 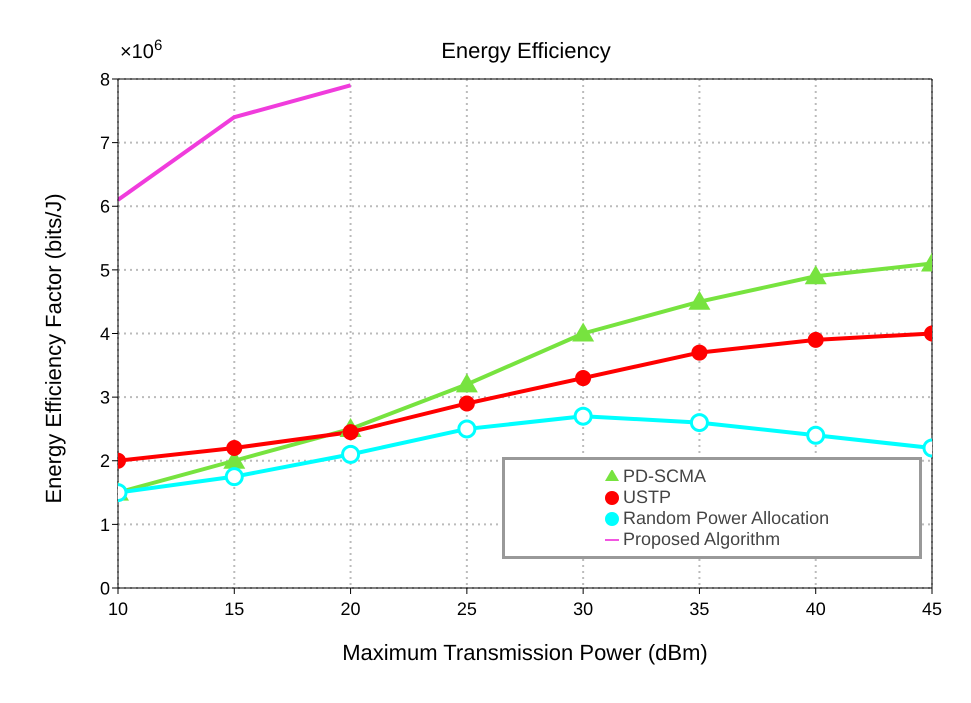 What do you see at coordinates (141, 49) in the screenshot?
I see `text: ×10$^{6}$` at bounding box center [141, 49].